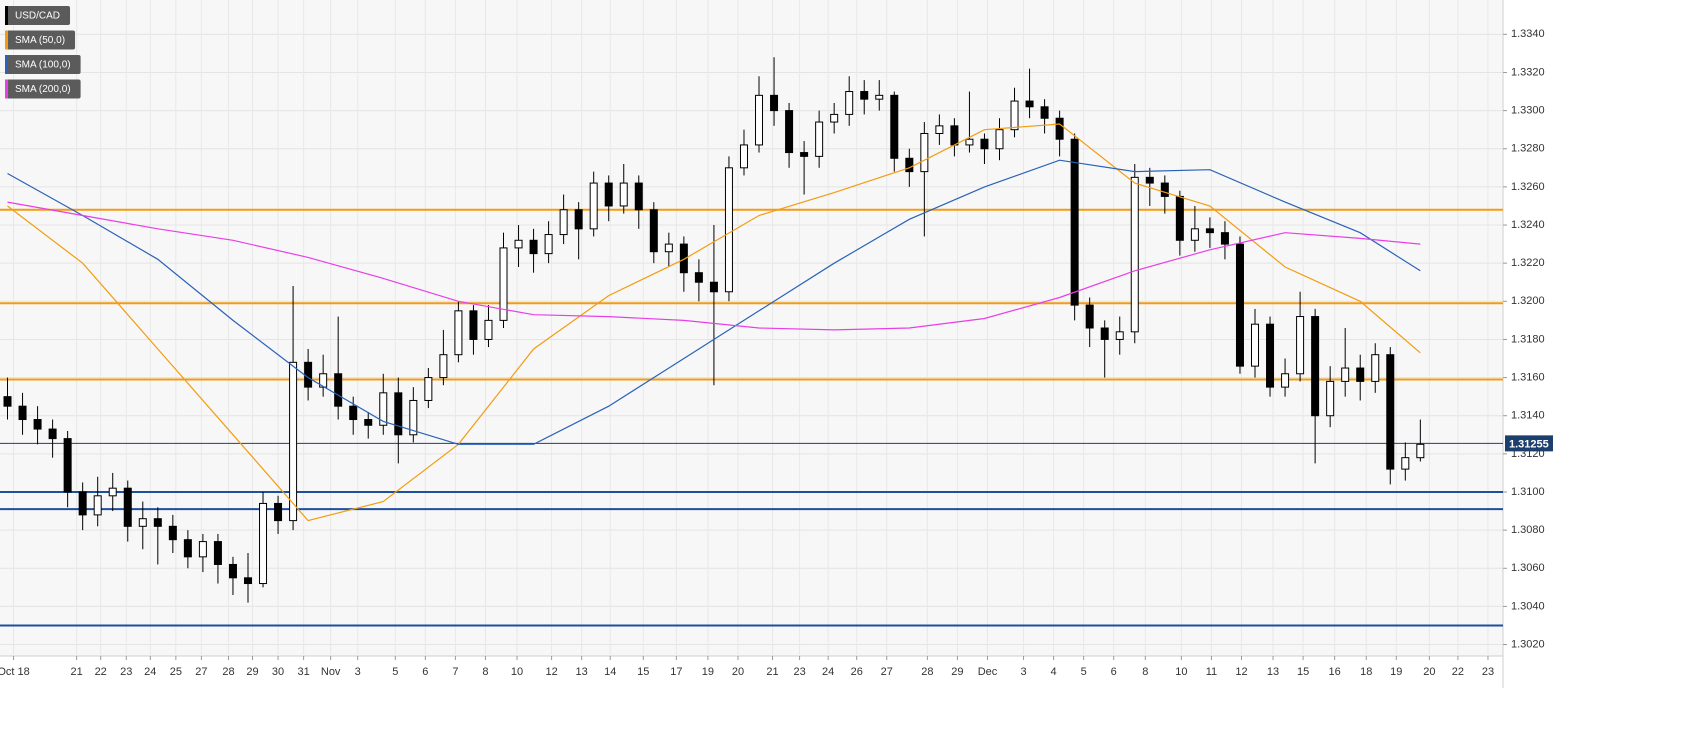  I want to click on y-tick-label: 1.3100, so click(1528, 492).